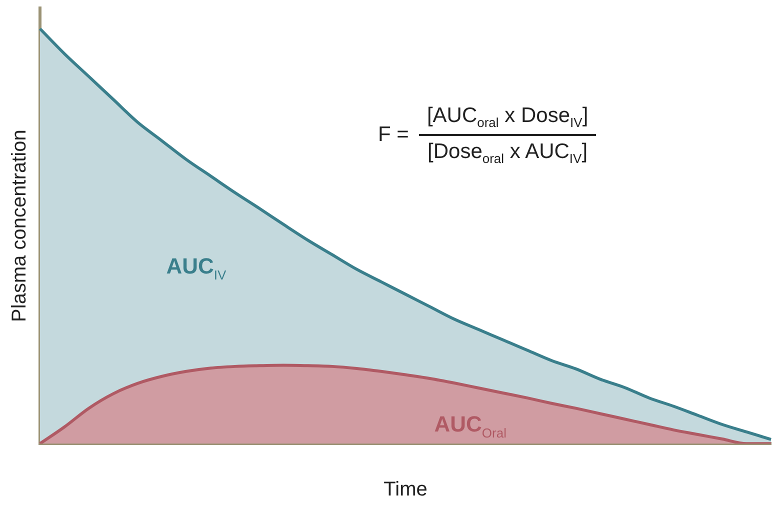  I want to click on x-axis-title: Time, so click(406, 489).